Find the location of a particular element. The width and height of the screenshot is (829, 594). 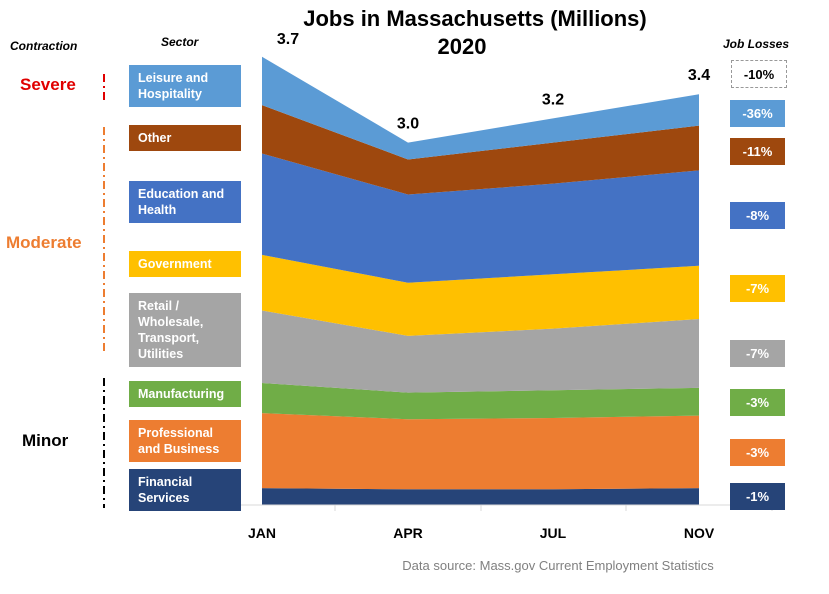

legend-entry: Leisure and Hospitality is located at coordinates (185, 86).